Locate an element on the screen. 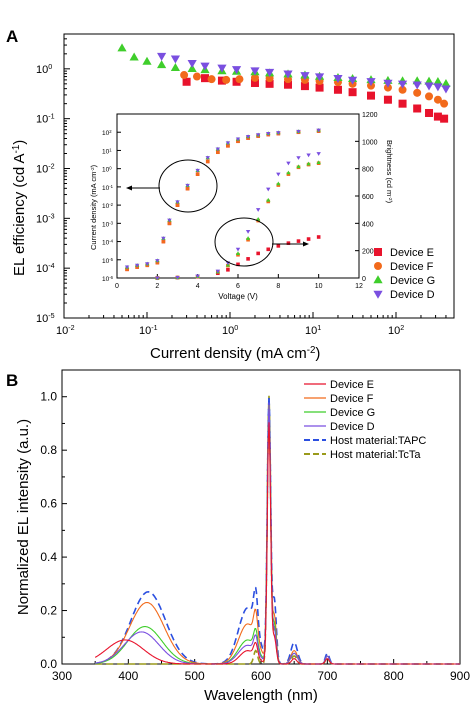 Image resolution: width=474 pixels, height=721 pixels. inset-y-tick-label: 10² is located at coordinates (107, 133).